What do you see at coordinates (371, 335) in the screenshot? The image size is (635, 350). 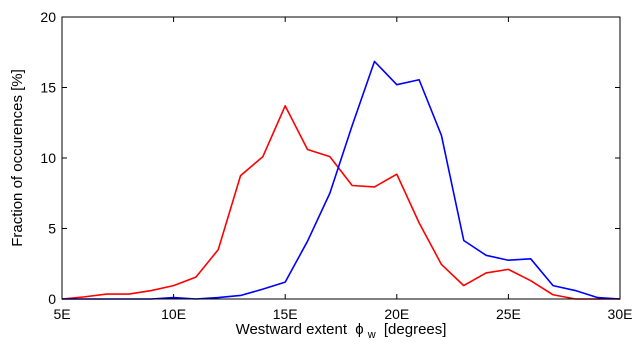 I see `x-axis-label-subscript: w` at bounding box center [371, 335].